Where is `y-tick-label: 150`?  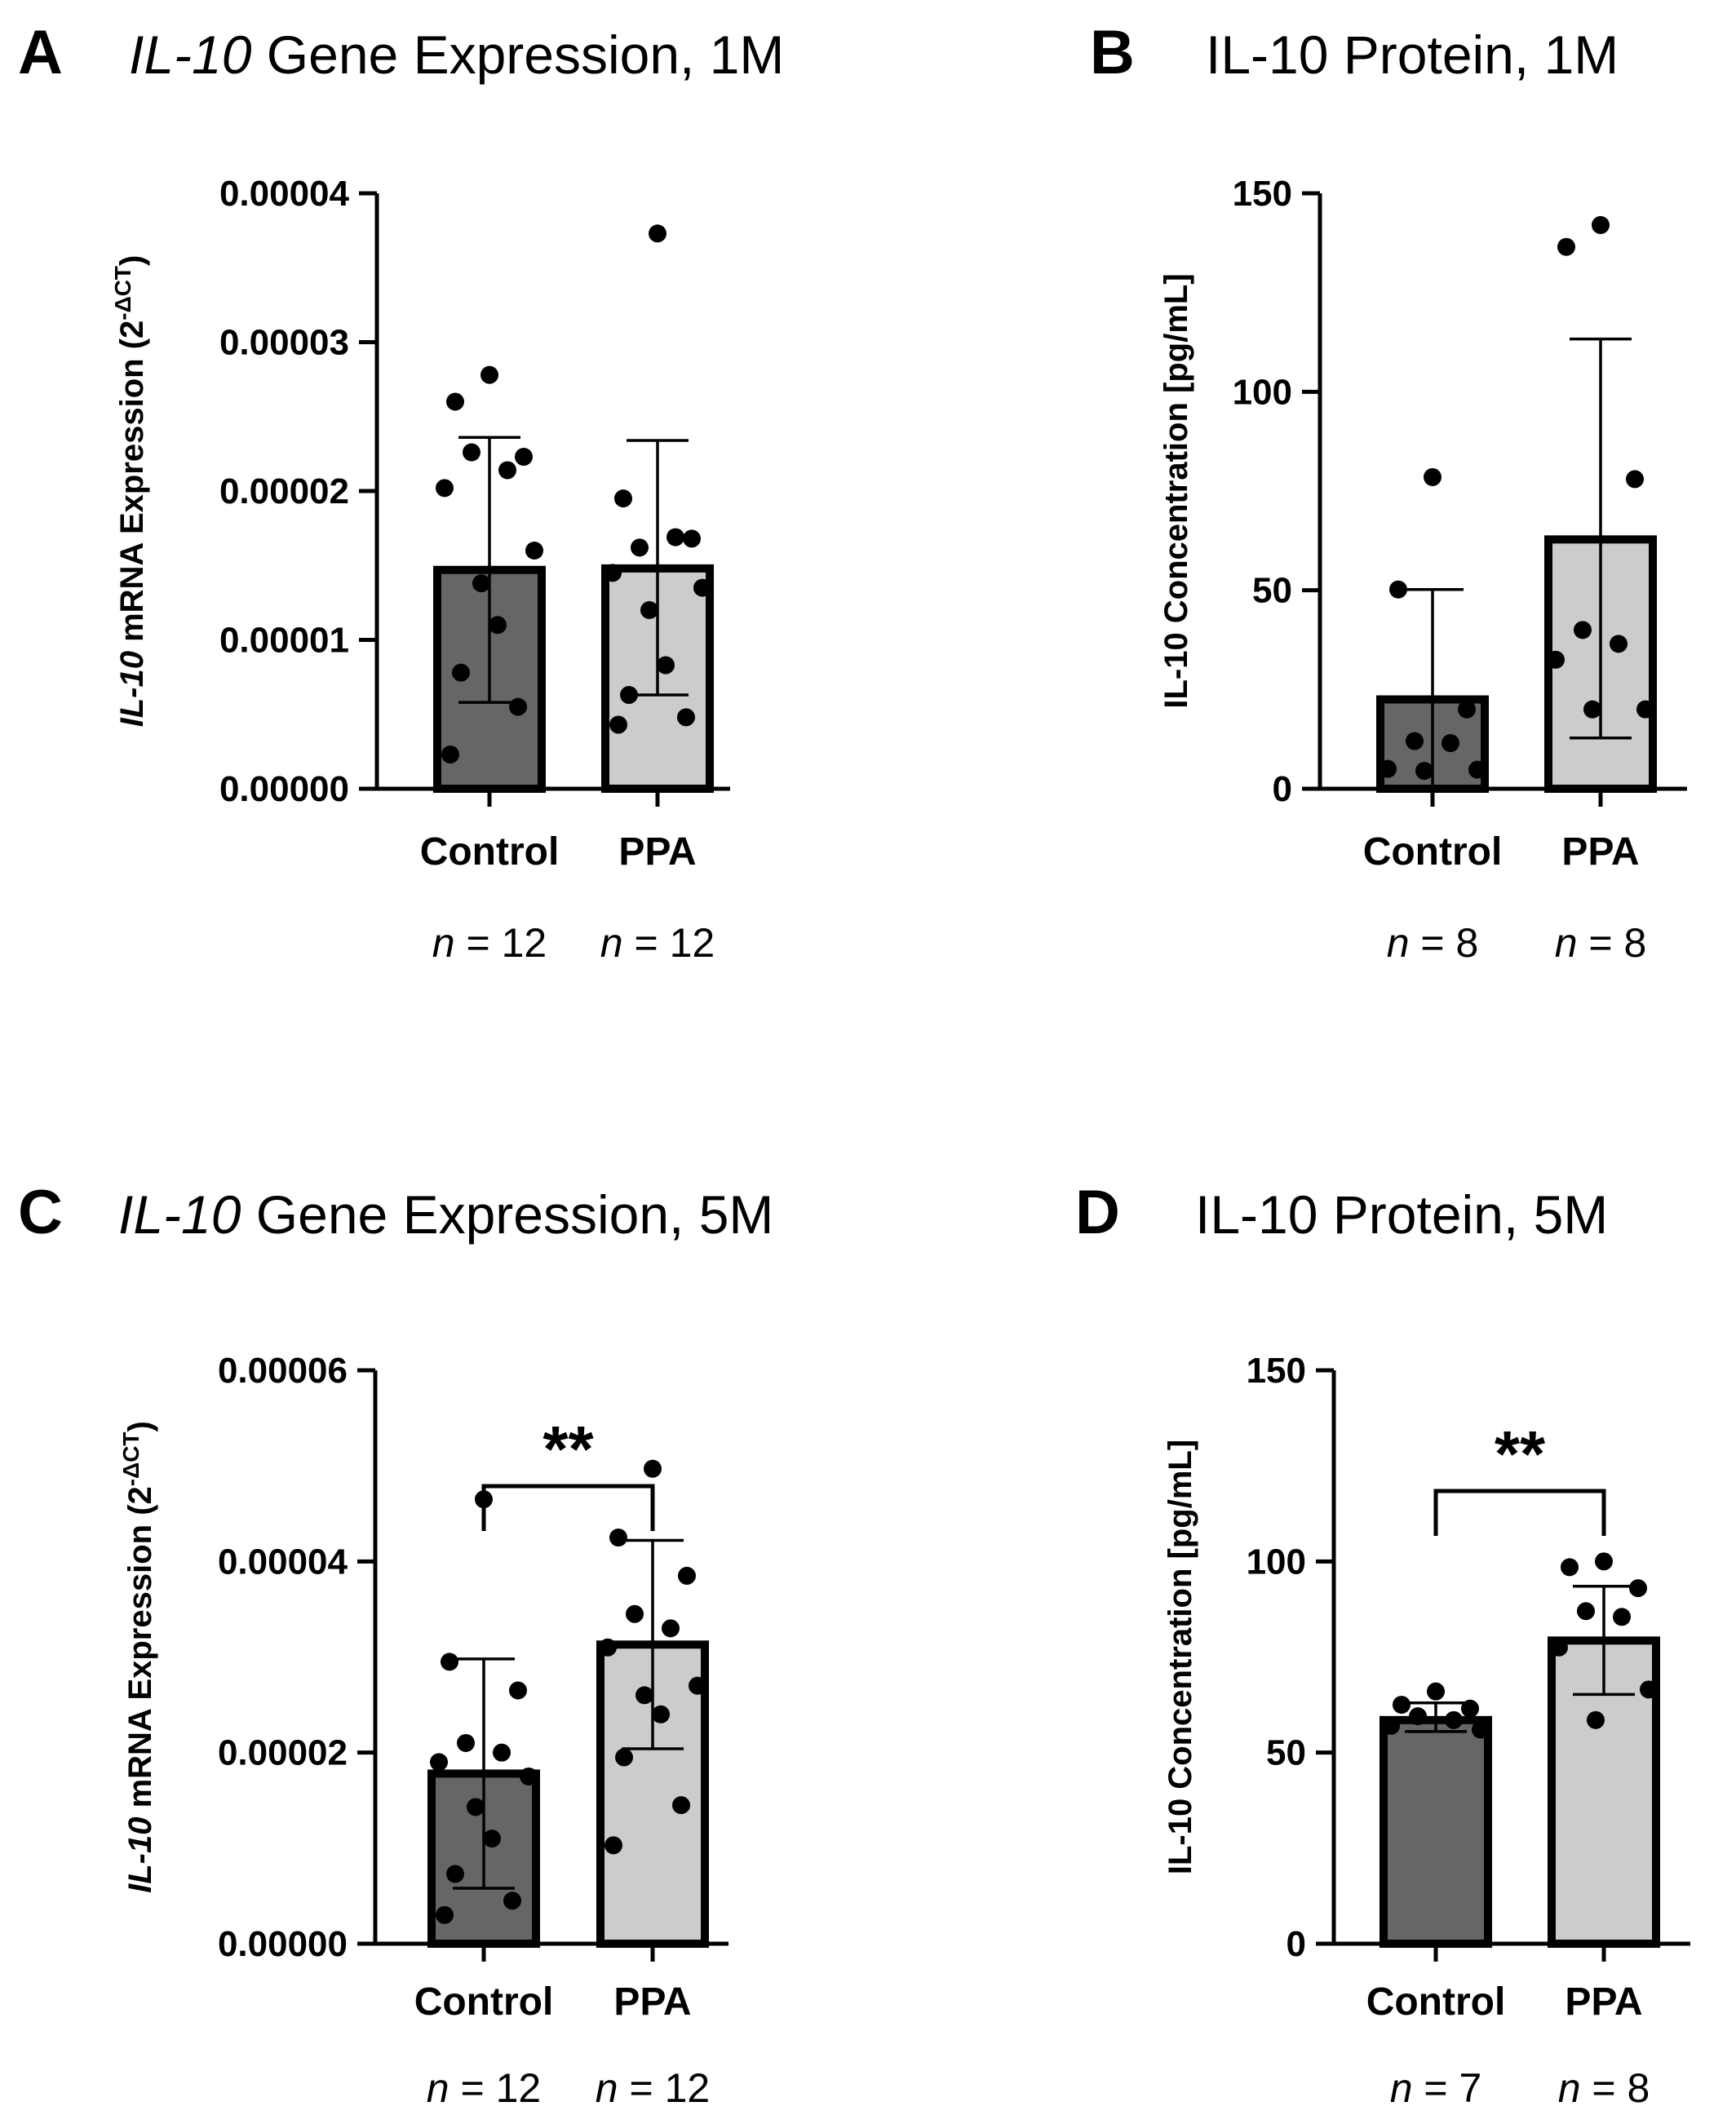
y-tick-label: 150 is located at coordinates (1262, 194).